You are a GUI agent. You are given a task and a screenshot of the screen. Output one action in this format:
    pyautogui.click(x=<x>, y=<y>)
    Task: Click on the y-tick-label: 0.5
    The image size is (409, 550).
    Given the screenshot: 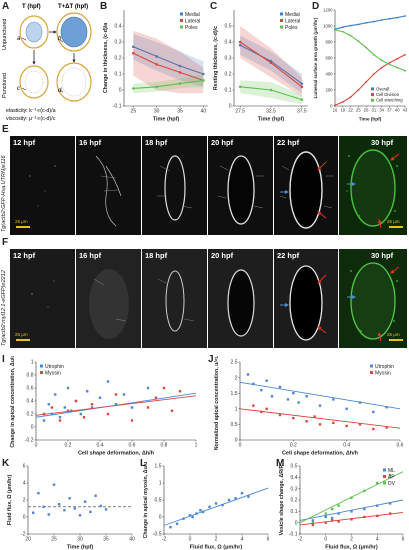 What is the action you would take?
    pyautogui.click(x=228, y=27)
    